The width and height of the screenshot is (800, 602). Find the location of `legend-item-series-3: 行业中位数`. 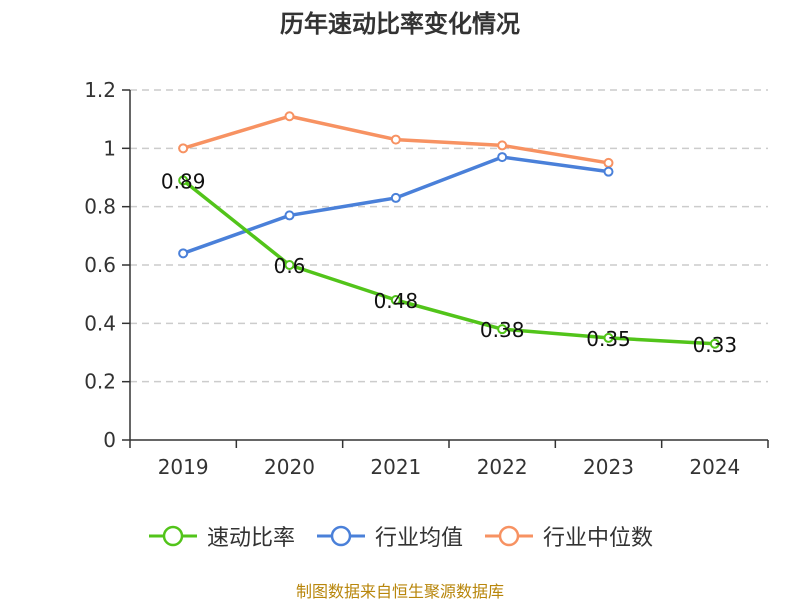

legend-item-series-3: 行业中位数 is located at coordinates (568, 536).